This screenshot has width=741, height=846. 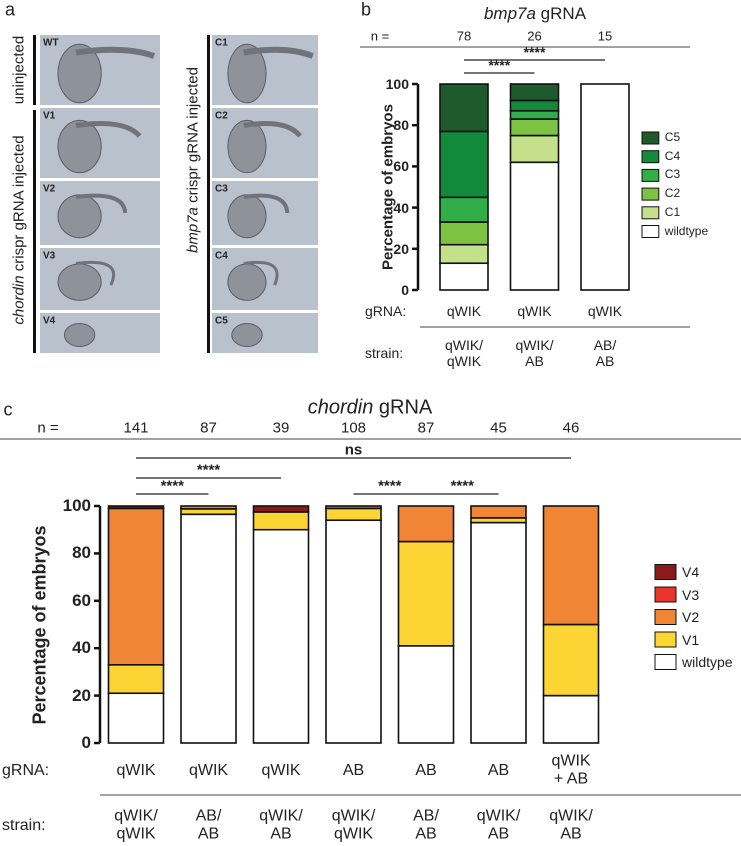 I want to click on divider, so click(x=208, y=194).